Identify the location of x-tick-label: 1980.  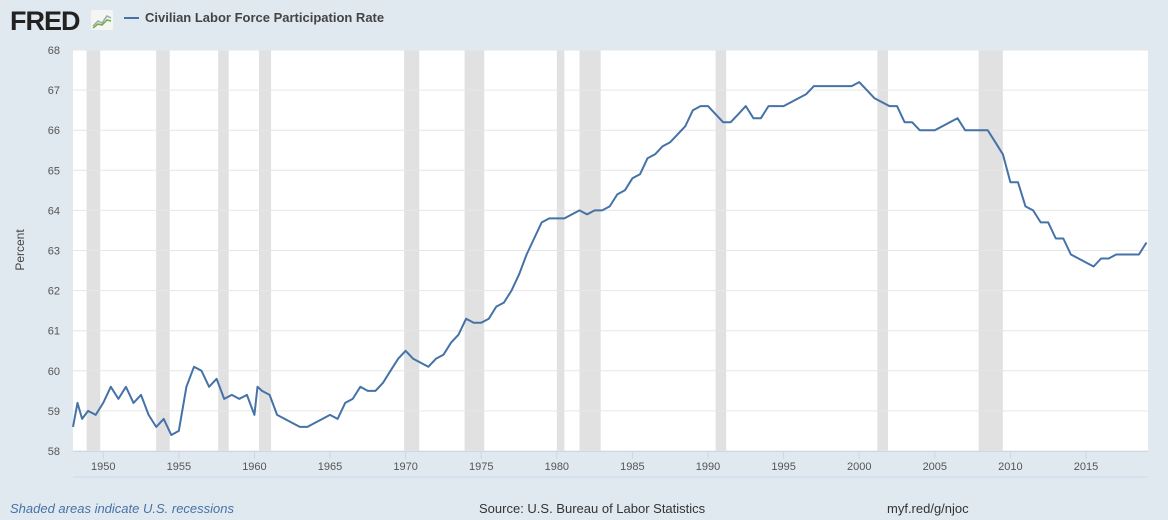
(557, 467).